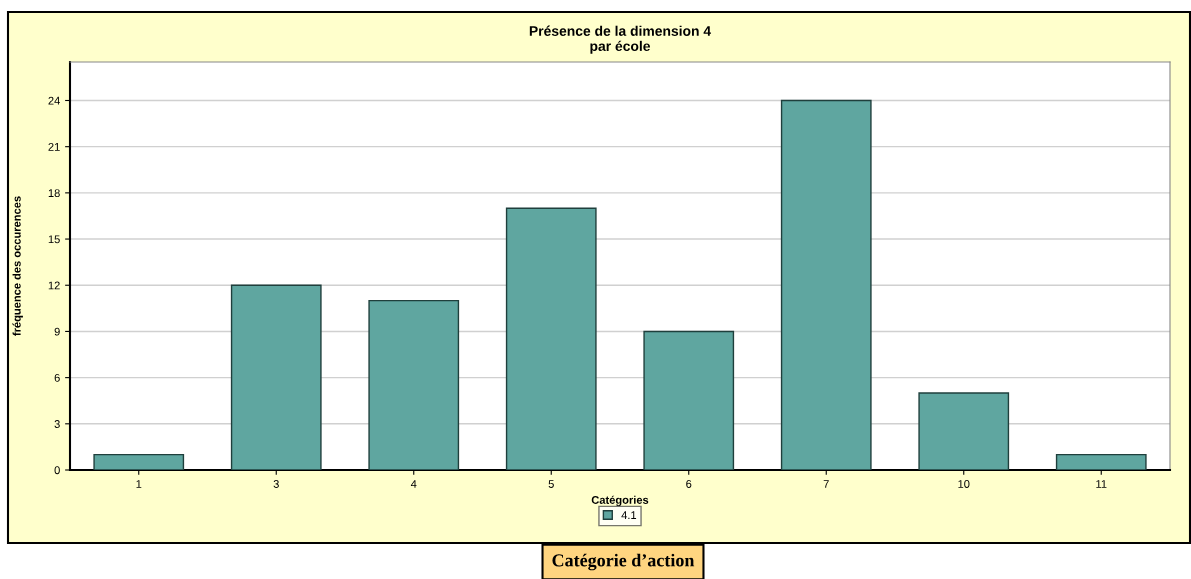 Image resolution: width=1191 pixels, height=579 pixels. What do you see at coordinates (17, 266) in the screenshot?
I see `y-axis-title: fréquence des occurences` at bounding box center [17, 266].